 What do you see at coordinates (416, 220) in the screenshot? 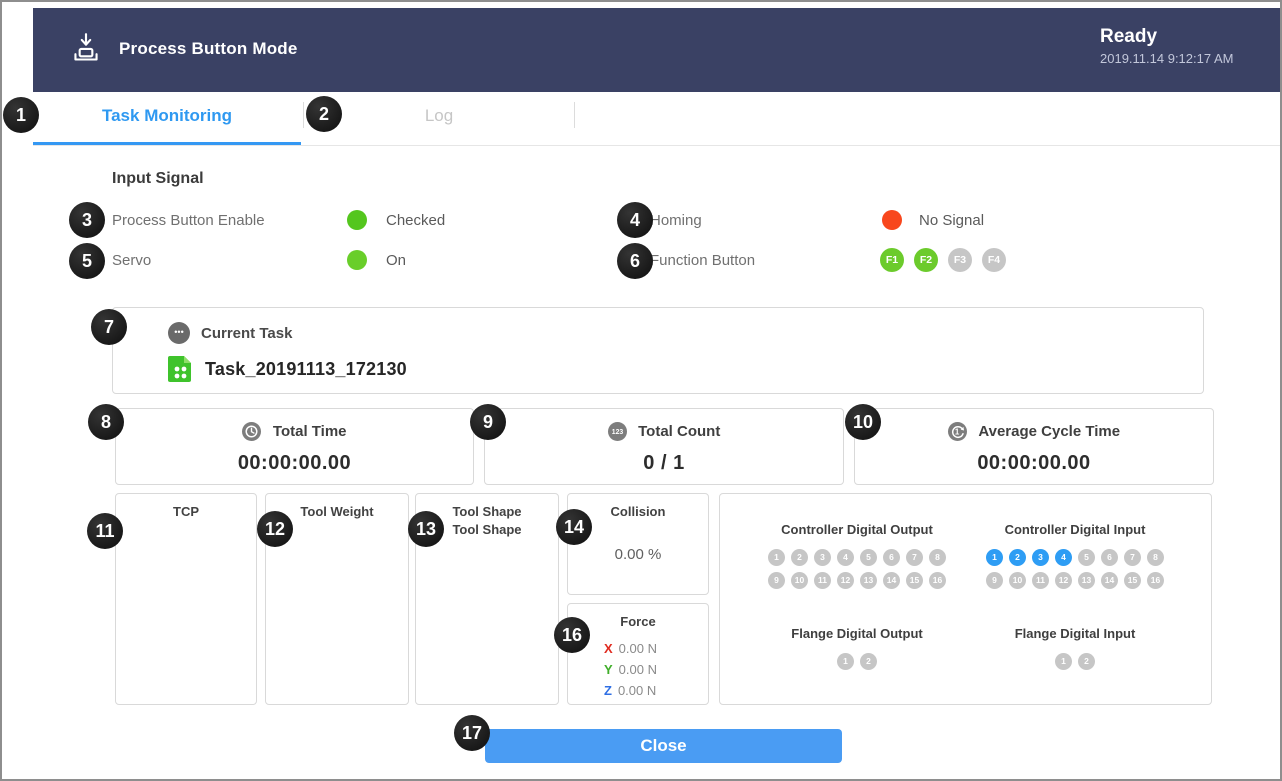
I see `state-checked: Checked` at bounding box center [416, 220].